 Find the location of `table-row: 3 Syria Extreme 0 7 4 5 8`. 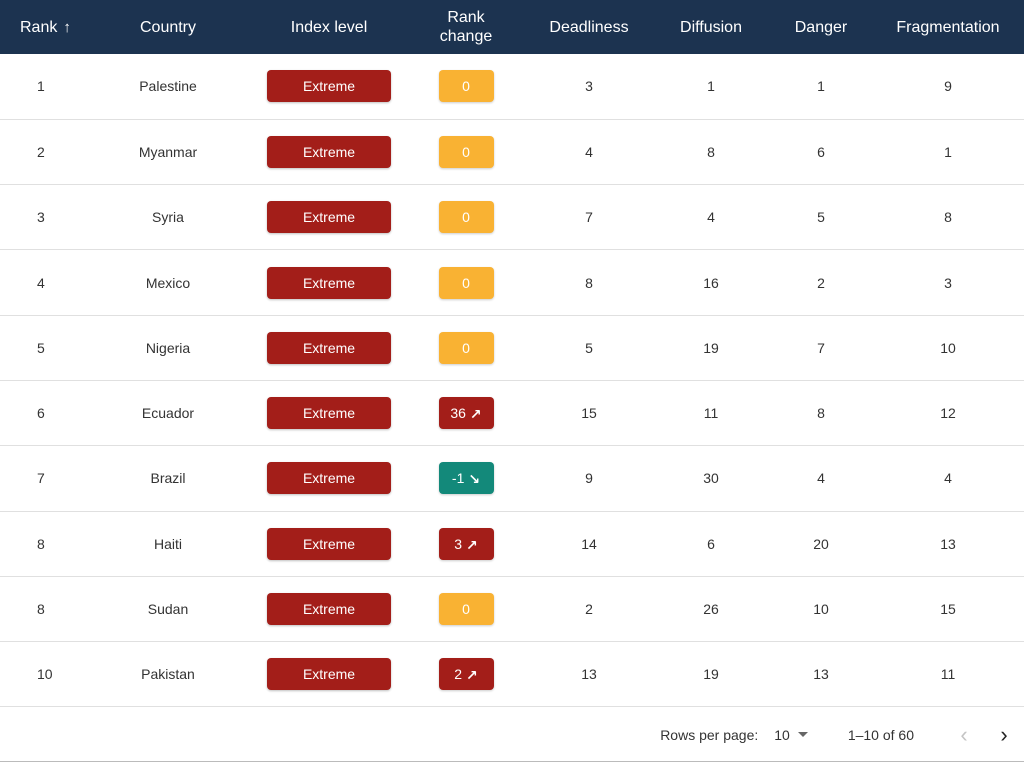

table-row: 3 Syria Extreme 0 7 4 5 8 is located at coordinates (512, 217).